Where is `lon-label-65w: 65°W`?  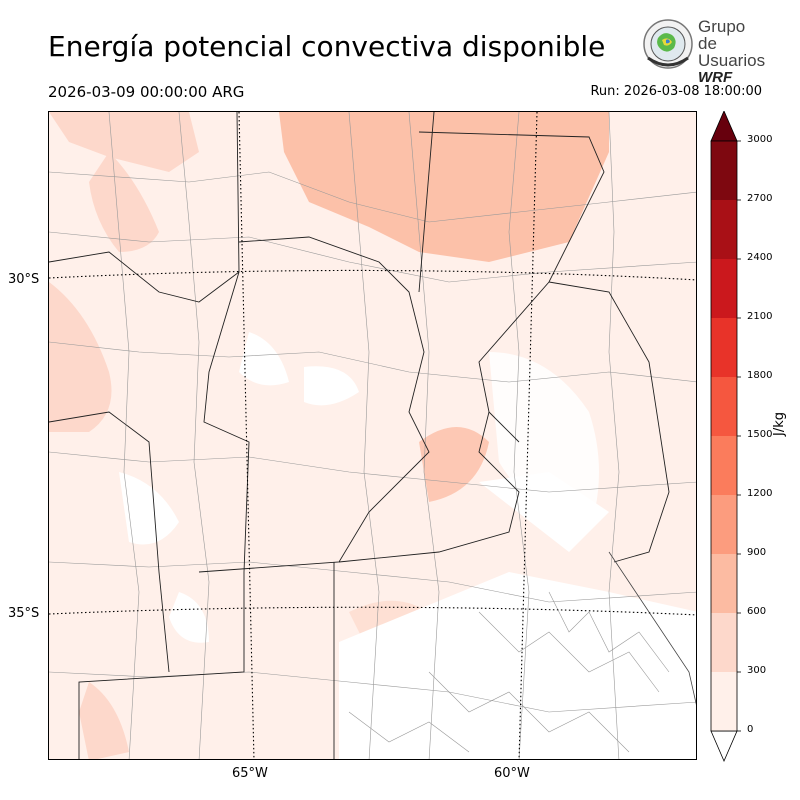
lon-label-65w: 65°W is located at coordinates (250, 773).